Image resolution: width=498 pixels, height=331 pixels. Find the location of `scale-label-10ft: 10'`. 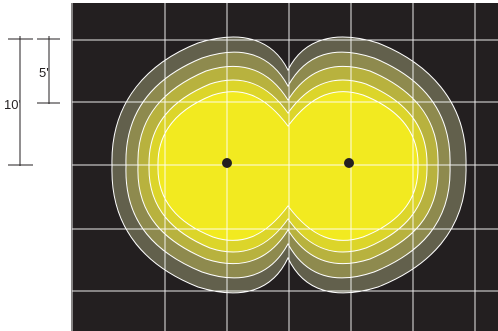

scale-label-10ft: 10' is located at coordinates (12, 104).